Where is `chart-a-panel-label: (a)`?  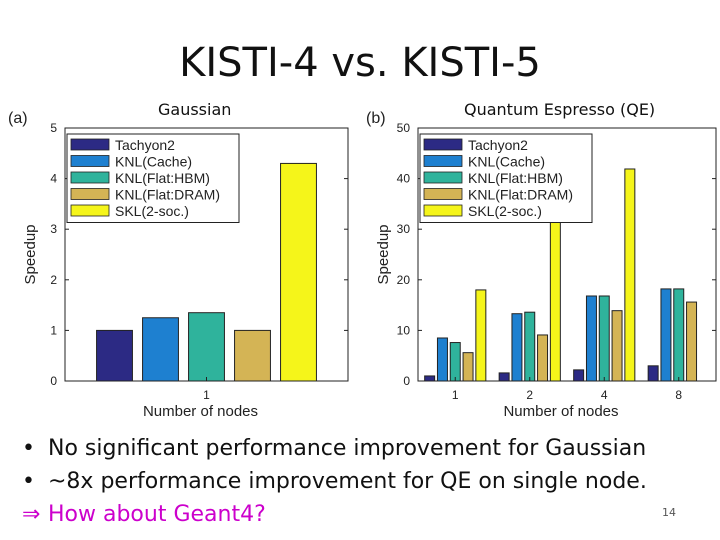 chart-a-panel-label: (a) is located at coordinates (18, 118).